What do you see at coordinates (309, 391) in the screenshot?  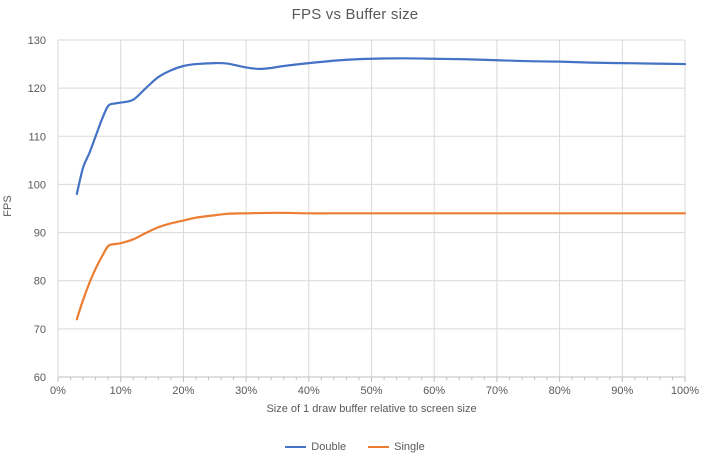 I see `x-tick-label: 40%` at bounding box center [309, 391].